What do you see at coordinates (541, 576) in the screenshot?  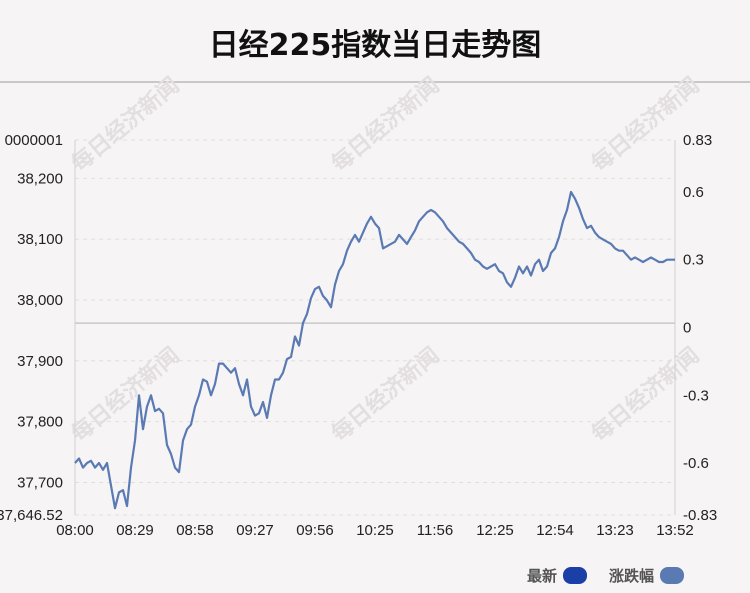 I see `legend-label-latest: 最新` at bounding box center [541, 576].